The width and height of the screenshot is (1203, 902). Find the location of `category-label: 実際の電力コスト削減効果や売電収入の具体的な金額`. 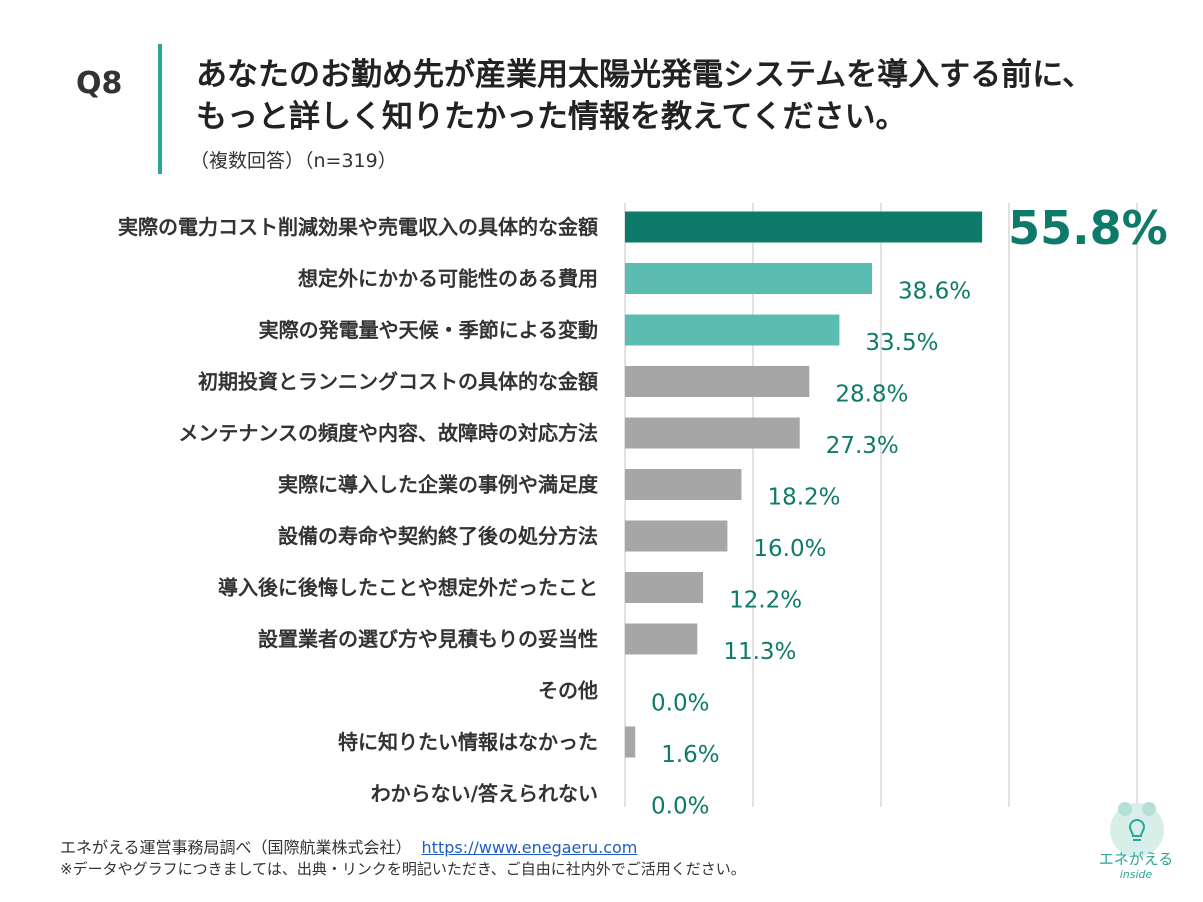

category-label: 実際の電力コスト削減効果や売電収入の具体的な金額 is located at coordinates (358, 227).